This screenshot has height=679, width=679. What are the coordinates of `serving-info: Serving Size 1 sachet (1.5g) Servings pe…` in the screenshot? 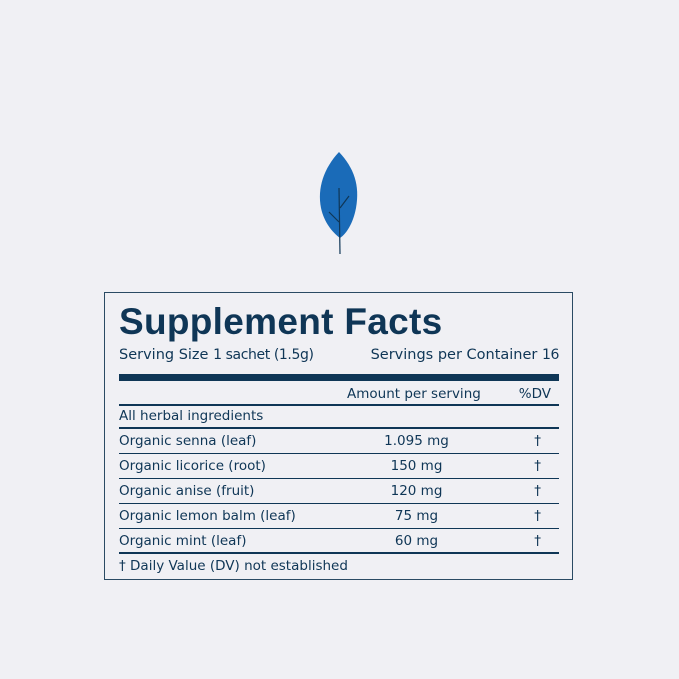 It's located at (339, 355).